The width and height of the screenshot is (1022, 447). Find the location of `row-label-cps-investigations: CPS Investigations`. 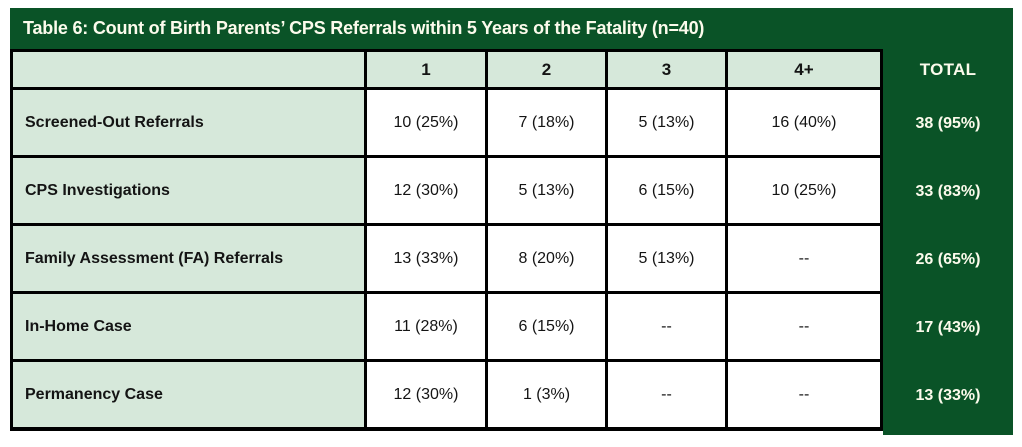

row-label-cps-investigations: CPS Investigations is located at coordinates (190, 192).